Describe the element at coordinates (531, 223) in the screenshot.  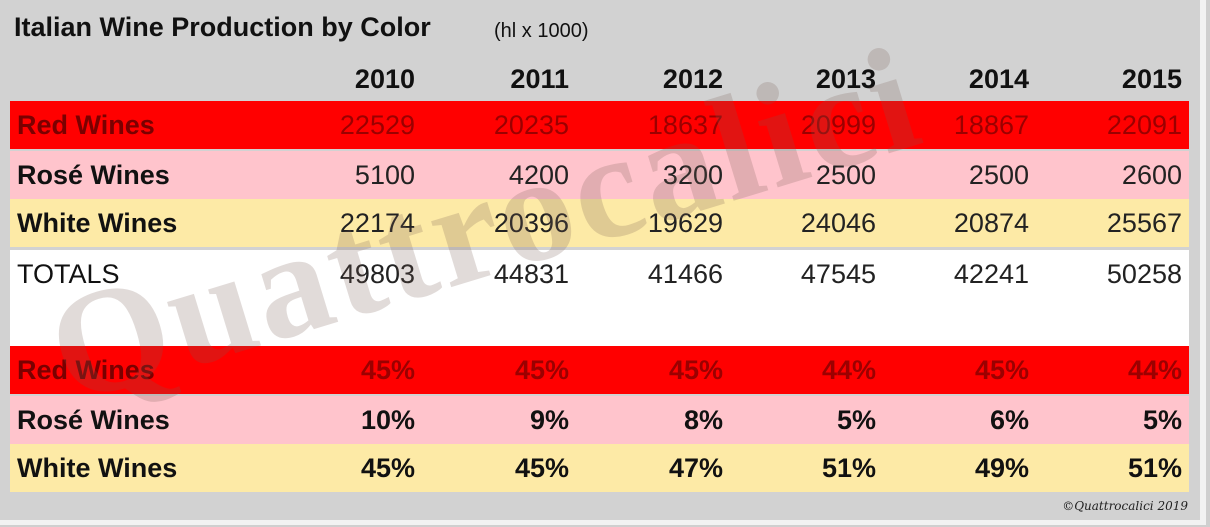
I see `table-cell: 20396` at that location.